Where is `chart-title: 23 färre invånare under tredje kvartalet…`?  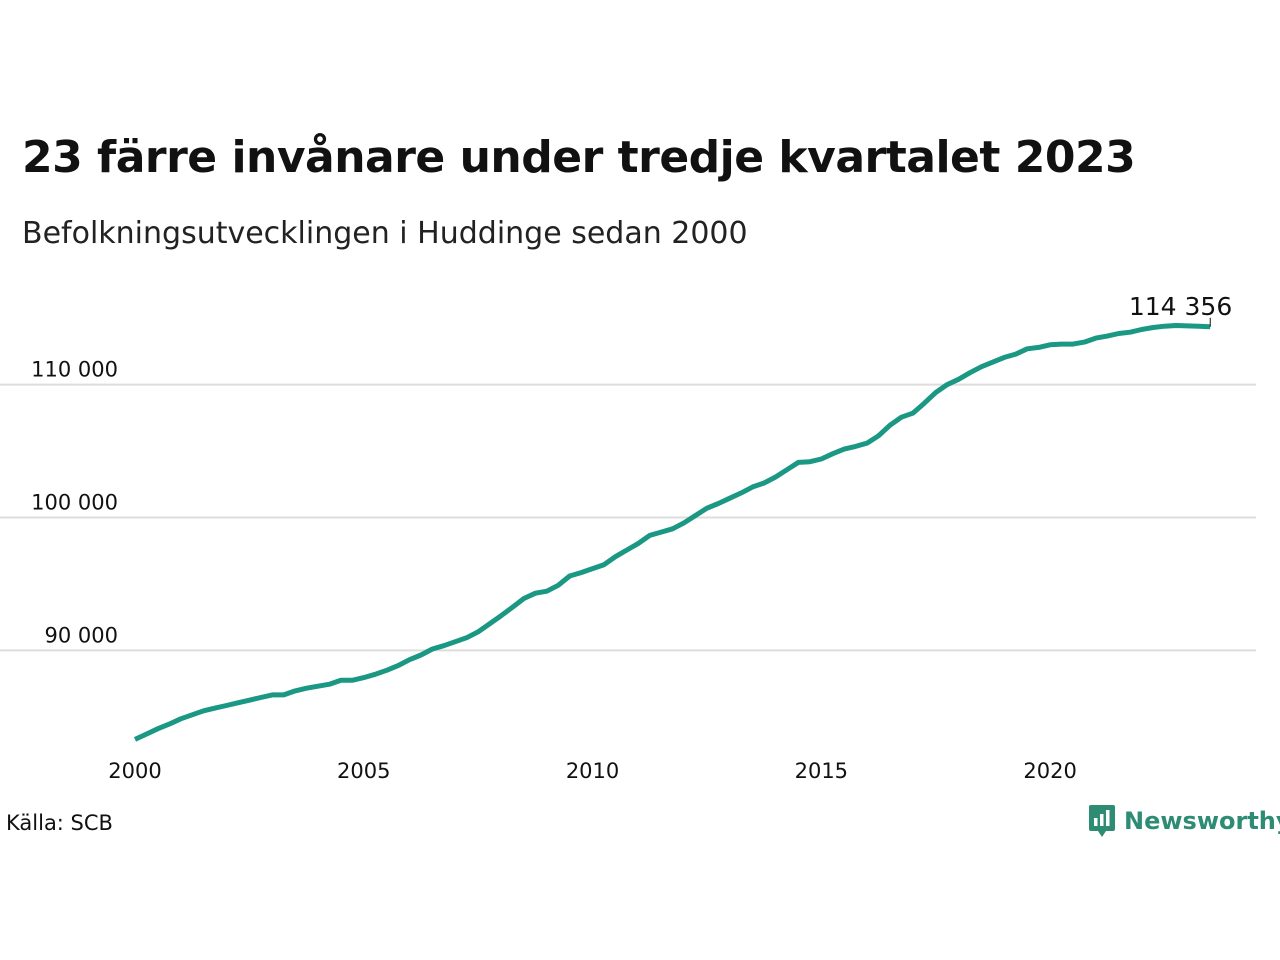
chart-title: 23 färre invånare under tredje kvartalet… is located at coordinates (579, 157).